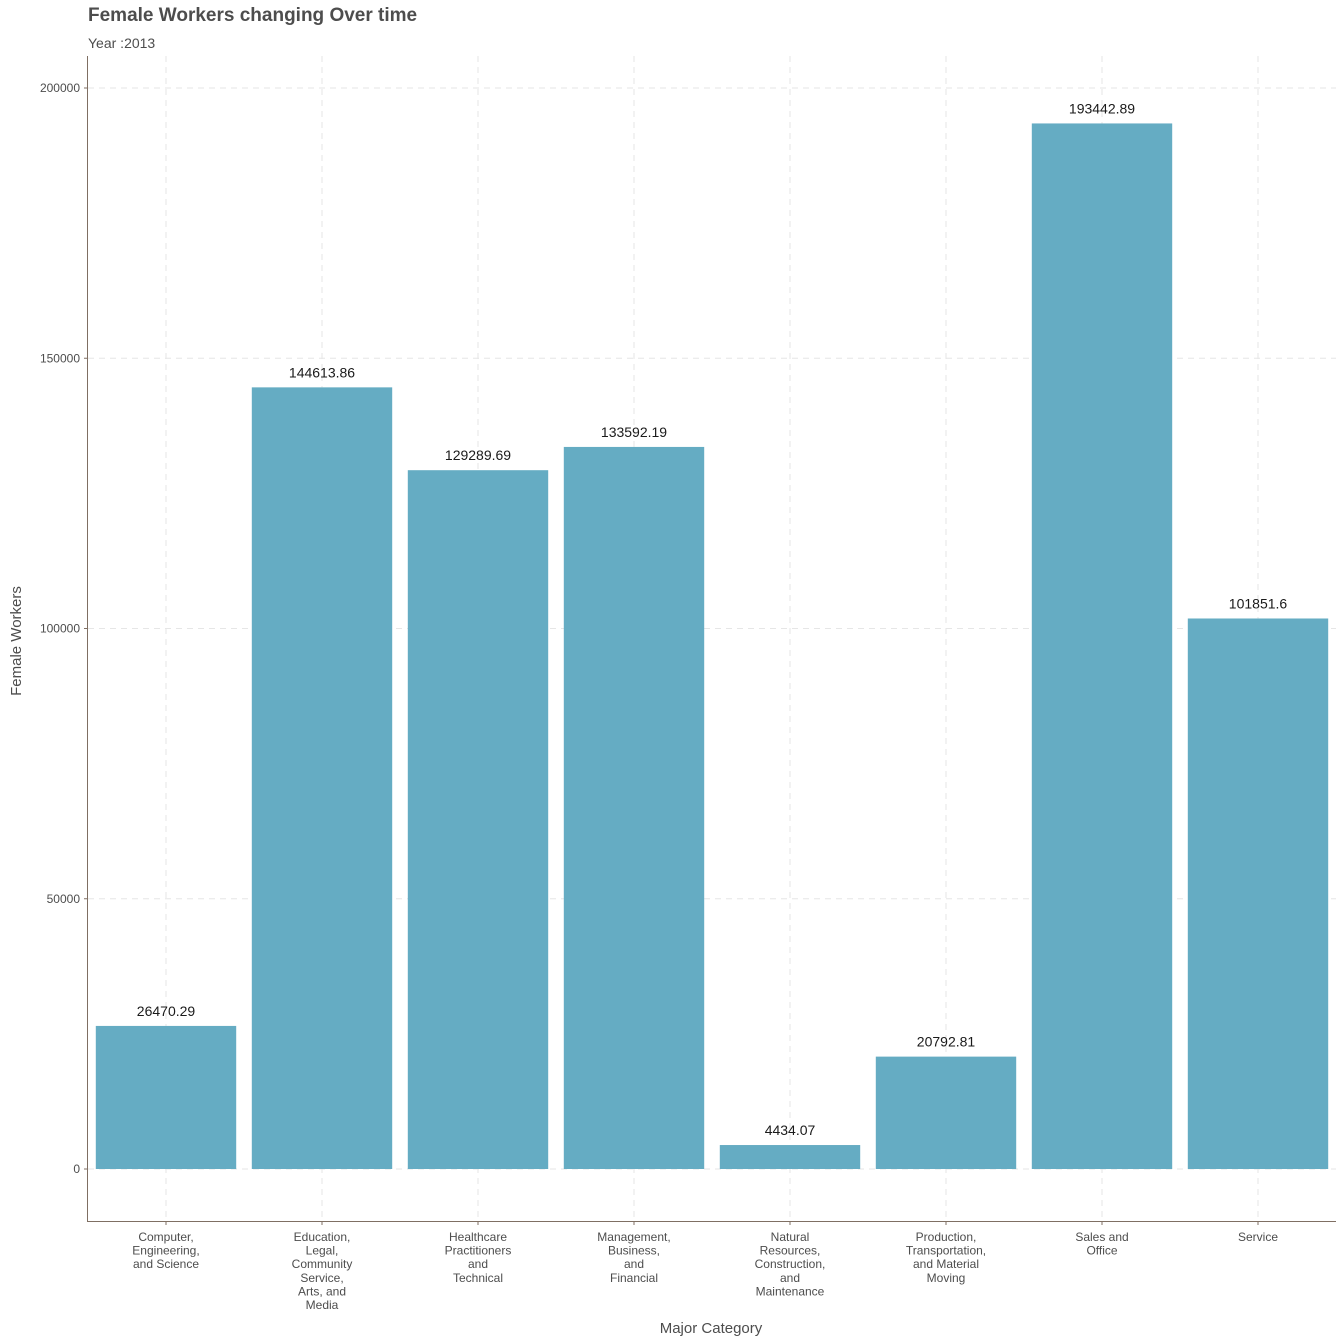 This screenshot has width=1344, height=1344. I want to click on x-tick-label: Computer, Engineering, and Science, so click(165, 1250).